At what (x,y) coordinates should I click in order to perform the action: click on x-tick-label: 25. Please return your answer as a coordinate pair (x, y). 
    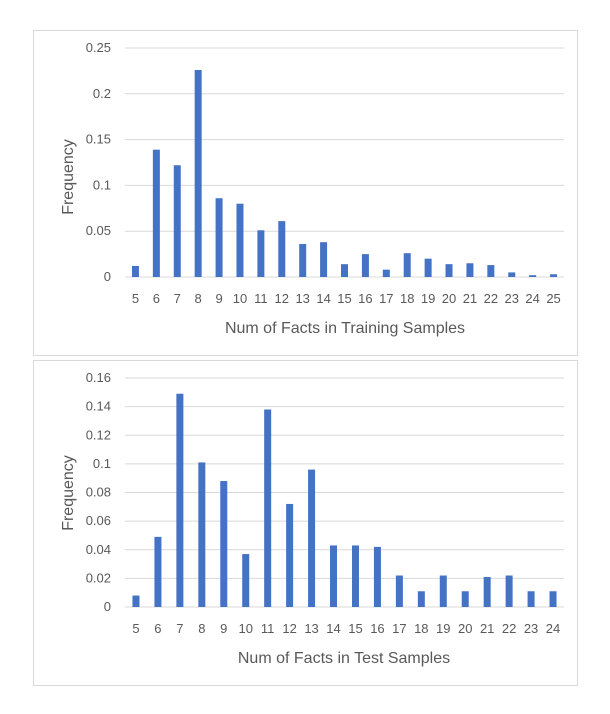
    Looking at the image, I should click on (553, 298).